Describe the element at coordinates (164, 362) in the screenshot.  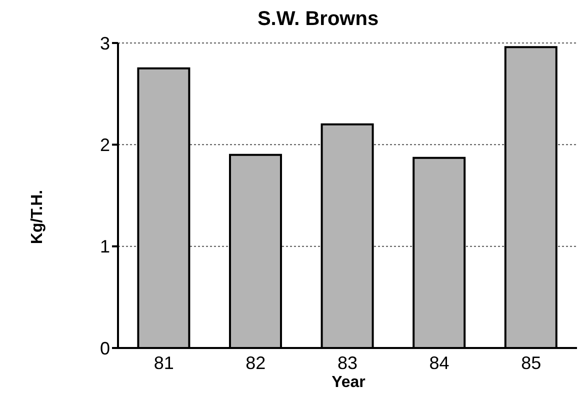
I see `x-tick-label: 81` at that location.